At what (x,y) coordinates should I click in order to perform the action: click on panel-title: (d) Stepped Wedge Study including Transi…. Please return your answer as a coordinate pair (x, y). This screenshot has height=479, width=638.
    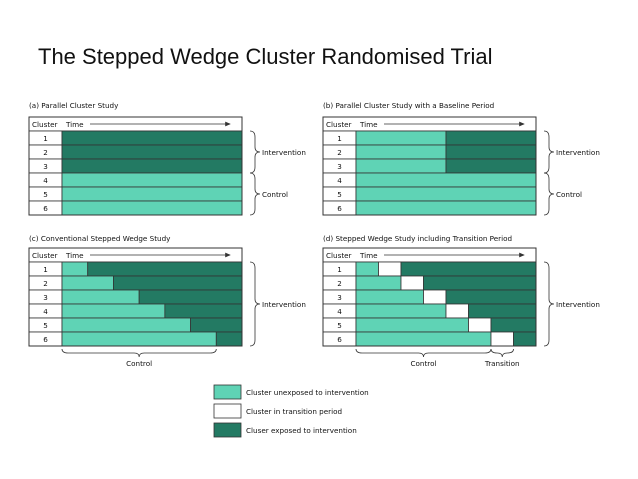
    Looking at the image, I should click on (417, 238).